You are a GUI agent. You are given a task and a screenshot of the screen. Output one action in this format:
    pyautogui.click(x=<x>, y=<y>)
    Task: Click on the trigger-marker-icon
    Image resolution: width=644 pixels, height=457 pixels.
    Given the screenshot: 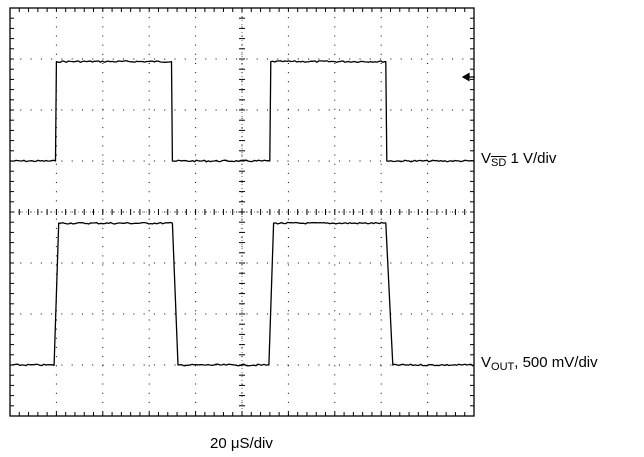 What is the action you would take?
    pyautogui.click(x=468, y=77)
    